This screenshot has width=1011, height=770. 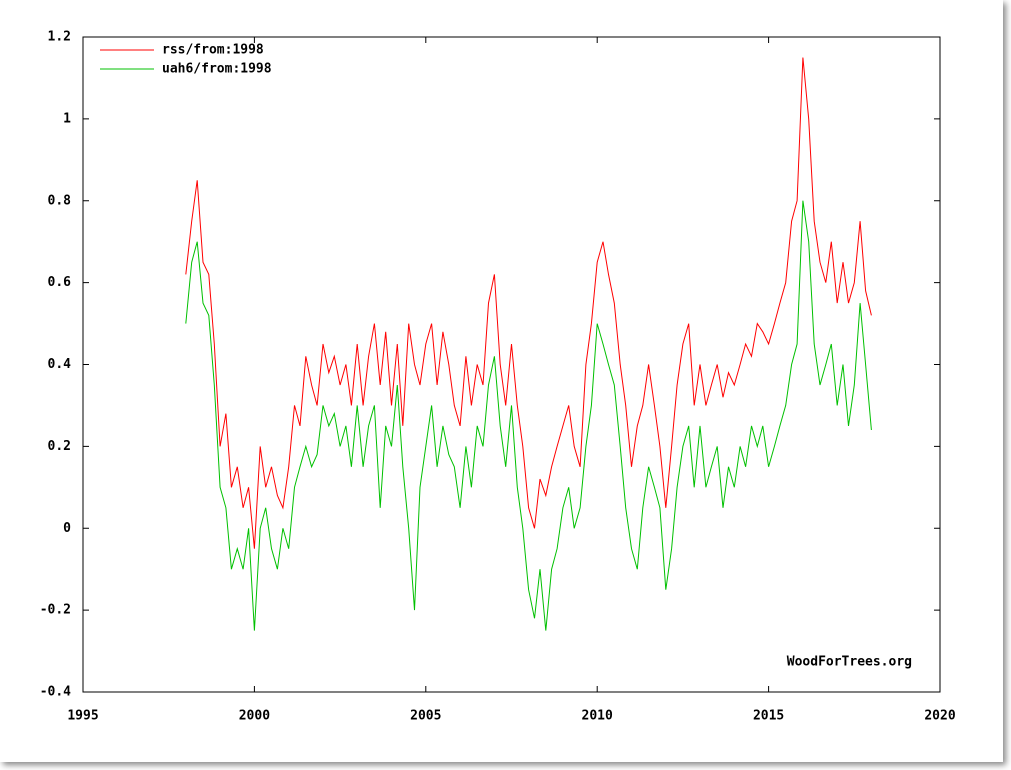 What do you see at coordinates (849, 662) in the screenshot?
I see `annotation: WoodForTrees.org` at bounding box center [849, 662].